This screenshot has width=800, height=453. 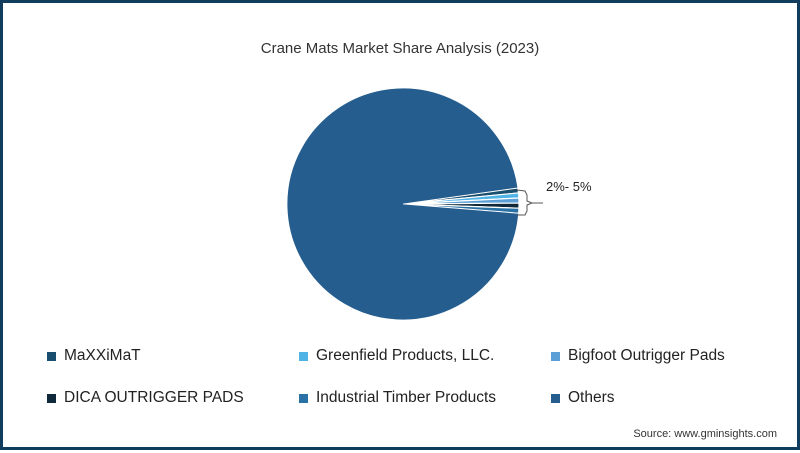 What do you see at coordinates (406, 397) in the screenshot?
I see `legend-label: Industrial Timber Products` at bounding box center [406, 397].